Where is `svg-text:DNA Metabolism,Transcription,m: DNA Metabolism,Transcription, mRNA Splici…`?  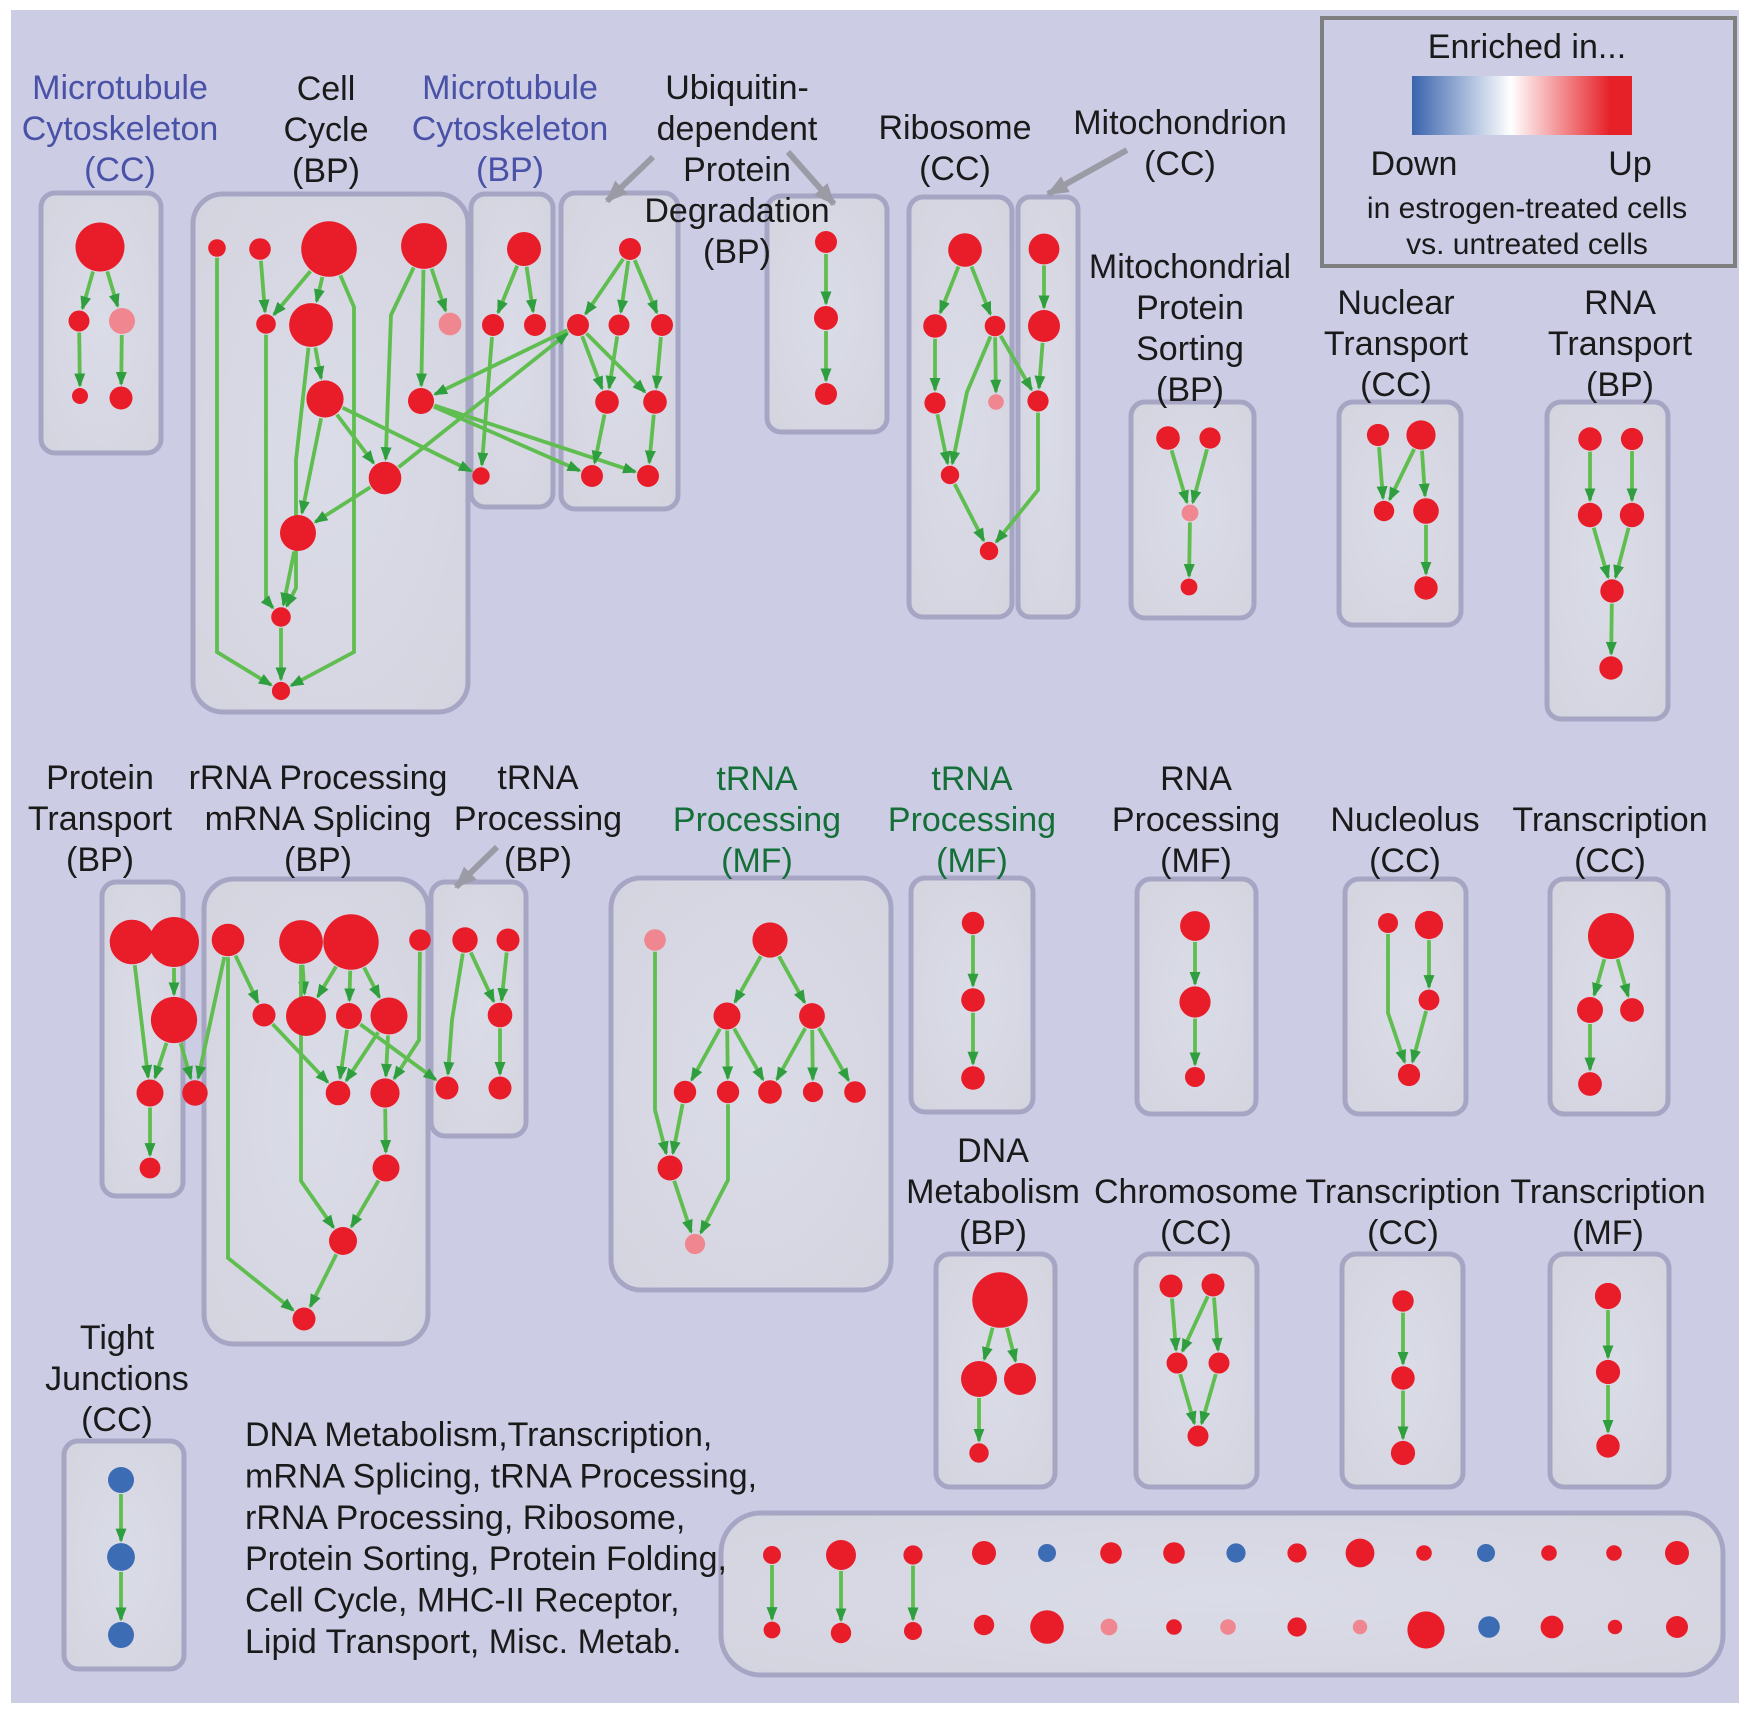
svg-text:DNA Metabolism,Transcription,m: DNA Metabolism,Transcription, mRNA Splici… is located at coordinates (501, 1538).